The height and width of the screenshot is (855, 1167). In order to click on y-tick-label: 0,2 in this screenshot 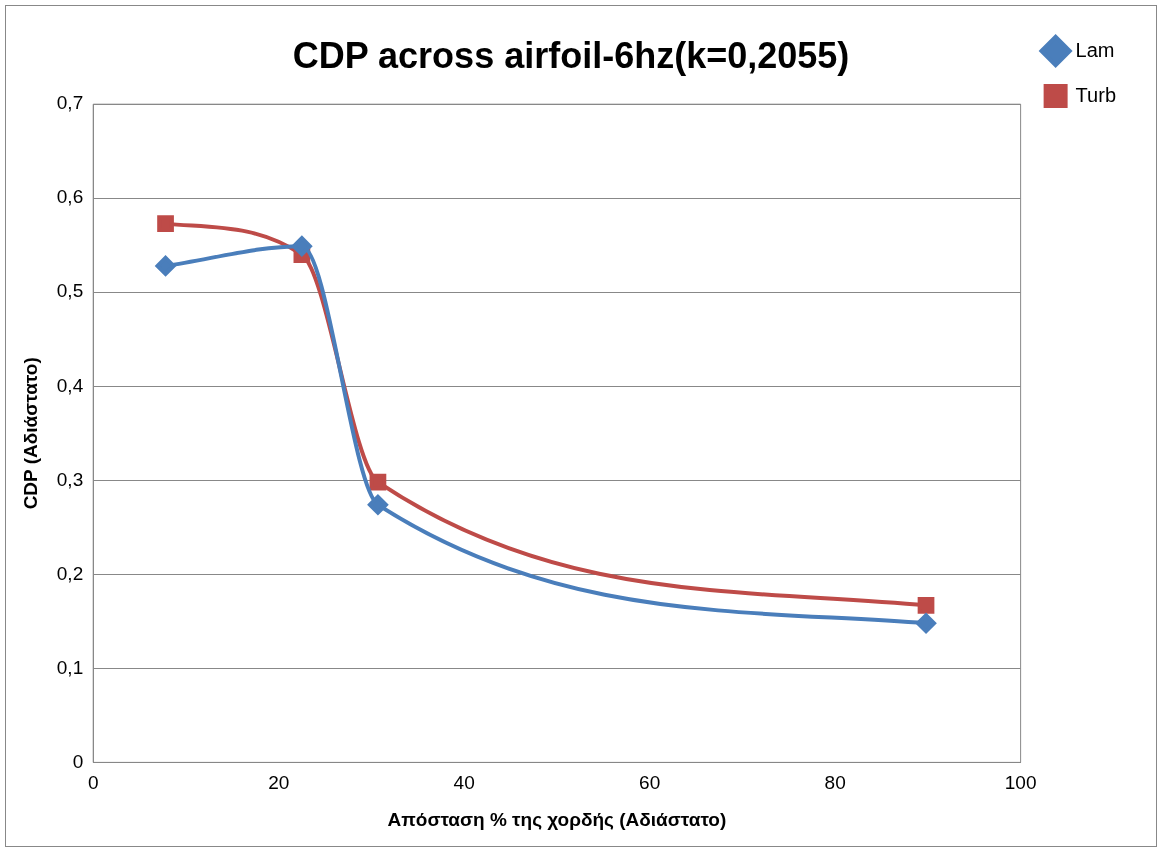, I will do `click(70, 573)`.